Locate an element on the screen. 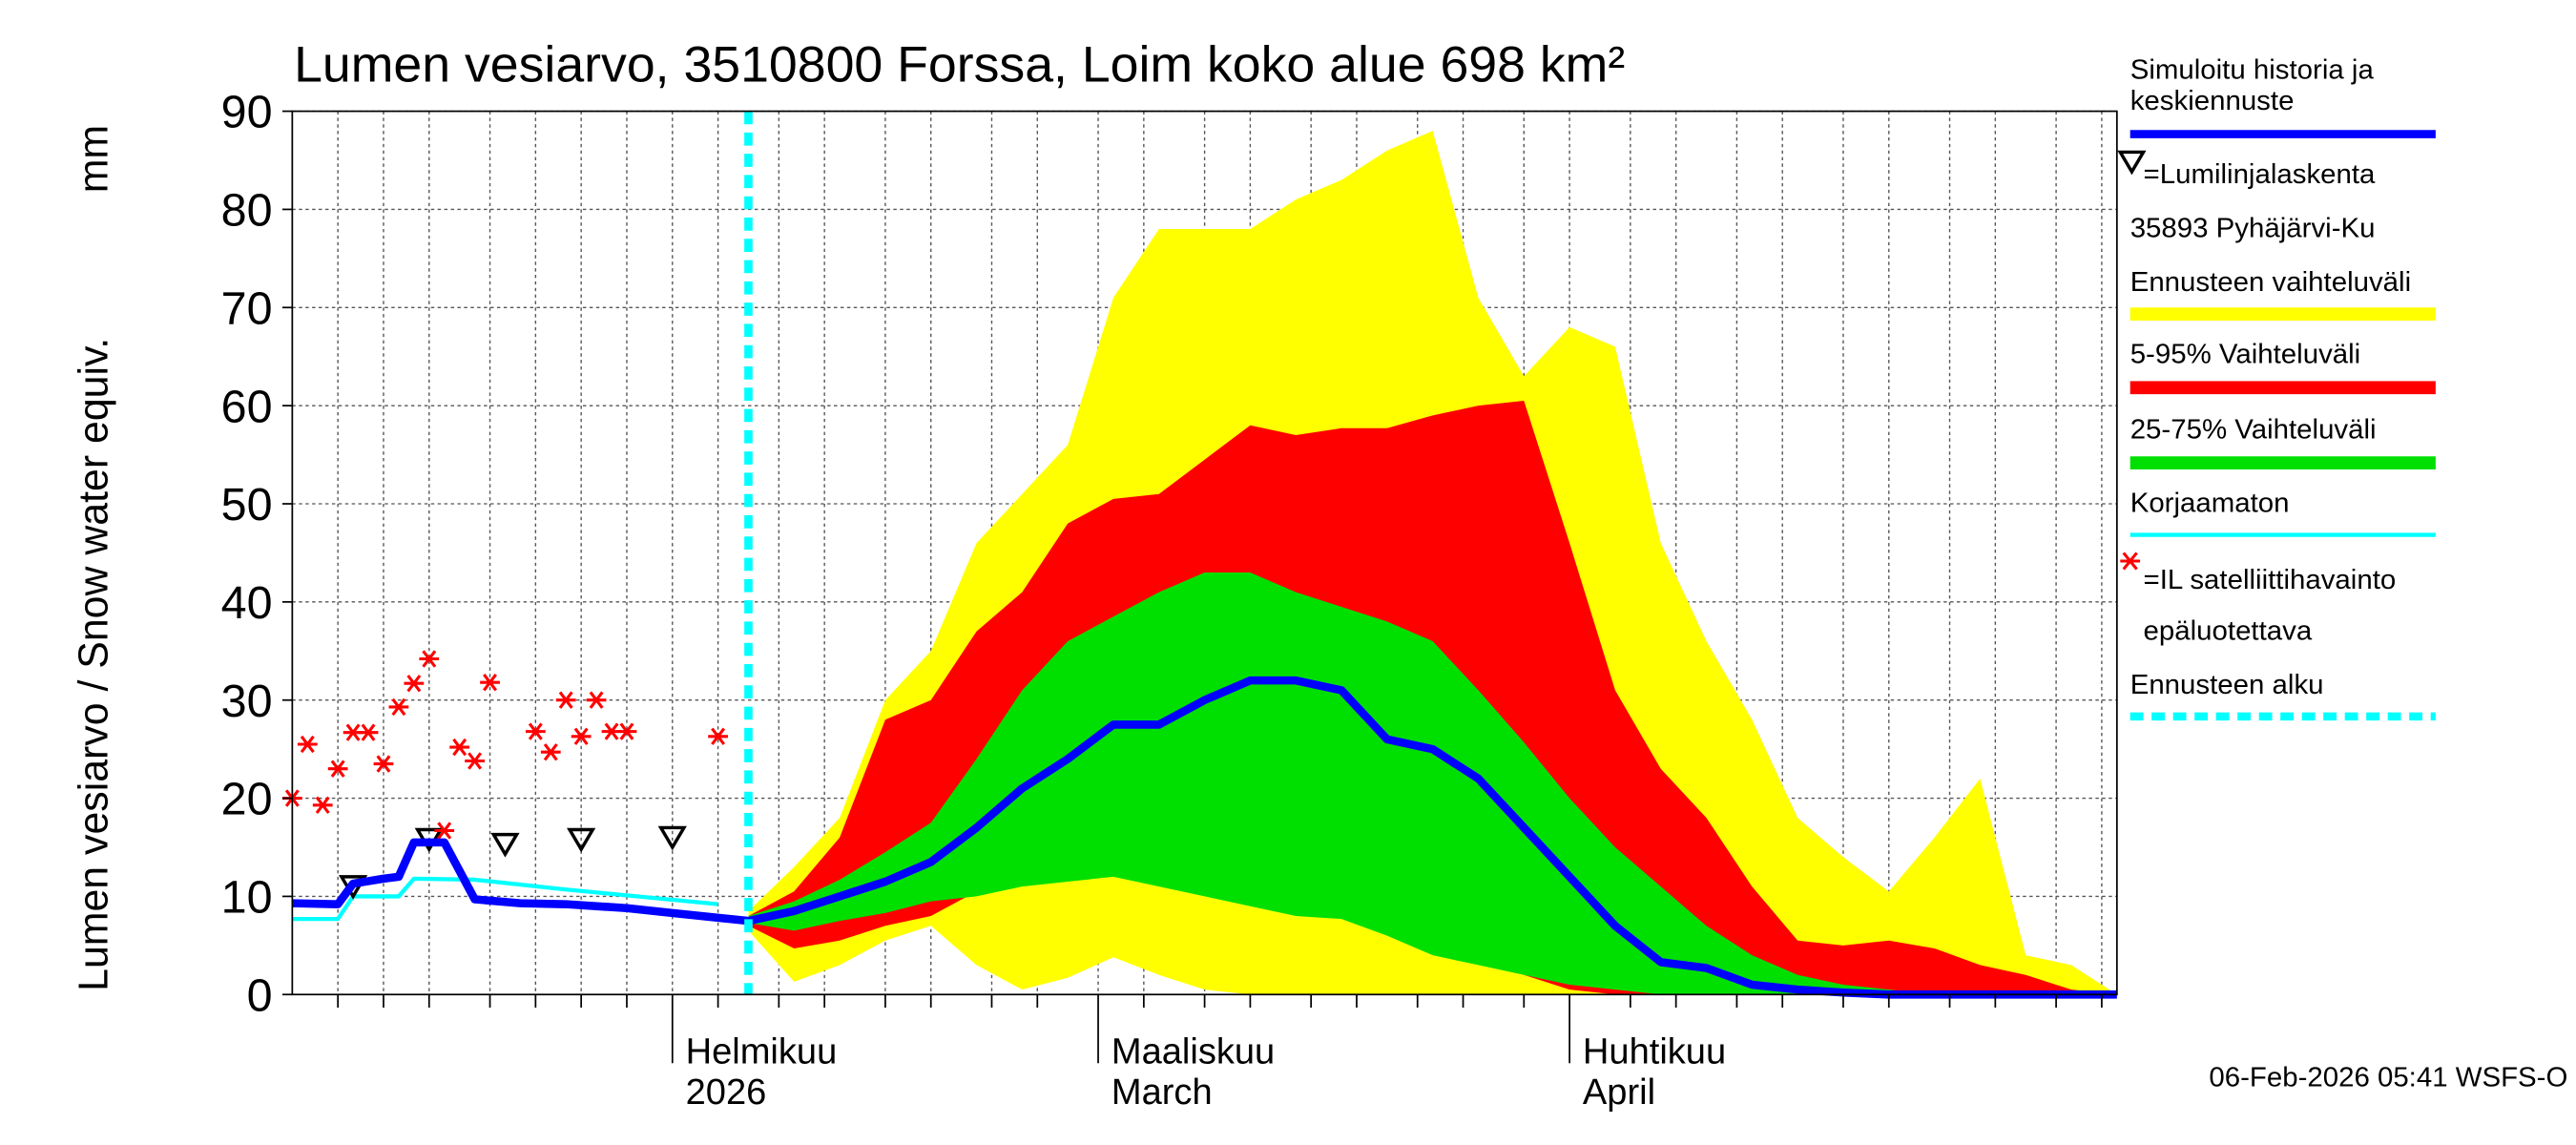 The height and width of the screenshot is (1145, 2576). y-tick-label: 30 is located at coordinates (247, 702).